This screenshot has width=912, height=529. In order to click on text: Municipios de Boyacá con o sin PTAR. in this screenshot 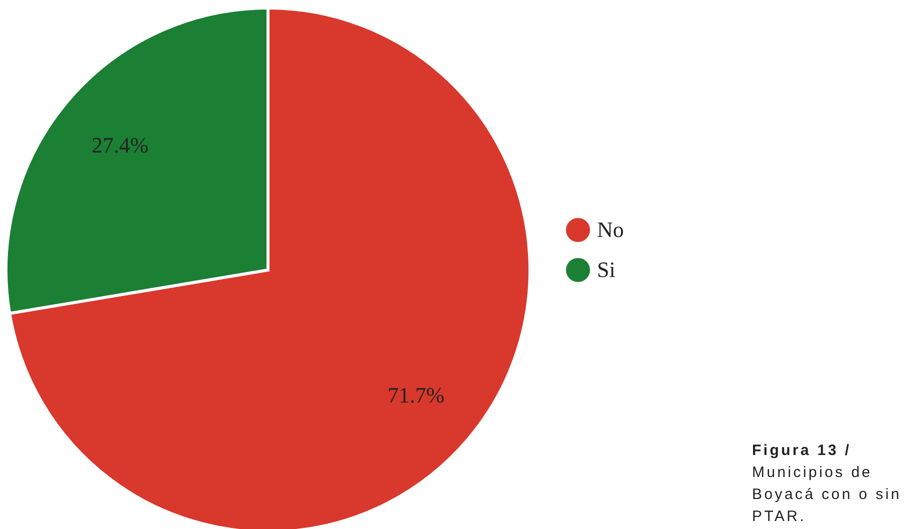, I will do `click(827, 495)`.